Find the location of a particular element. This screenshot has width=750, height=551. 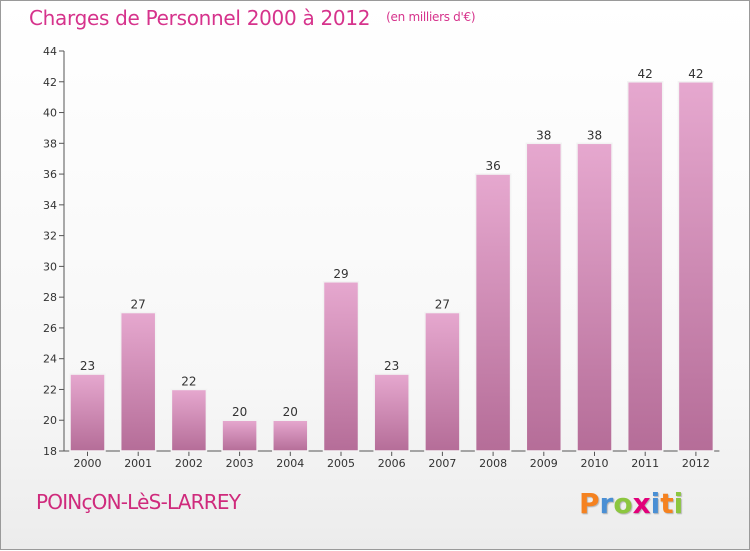

y-tick-label: 28 is located at coordinates (50, 297).